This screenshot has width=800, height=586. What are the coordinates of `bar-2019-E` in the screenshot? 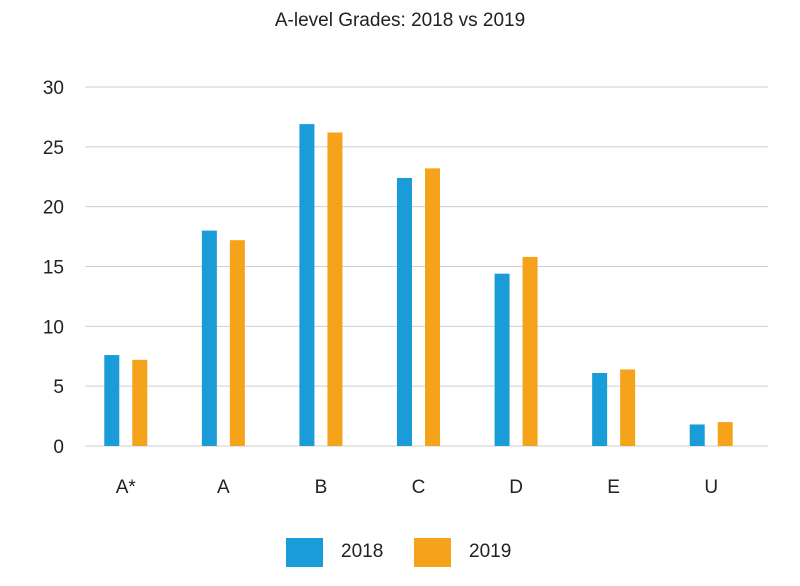 It's located at (628, 407).